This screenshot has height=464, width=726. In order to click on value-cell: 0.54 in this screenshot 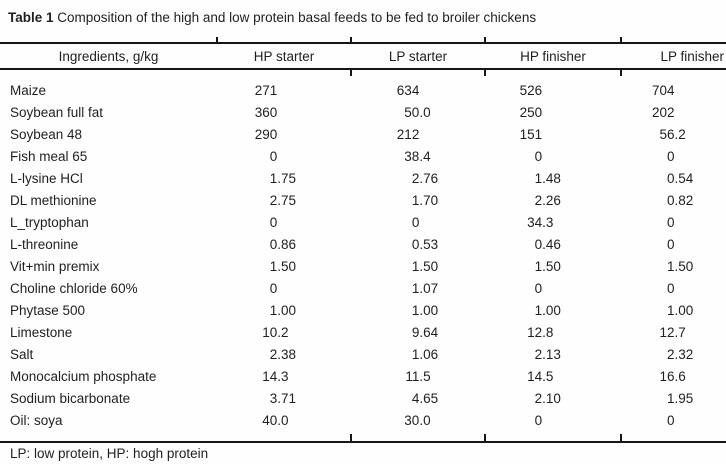, I will do `click(673, 178)`.